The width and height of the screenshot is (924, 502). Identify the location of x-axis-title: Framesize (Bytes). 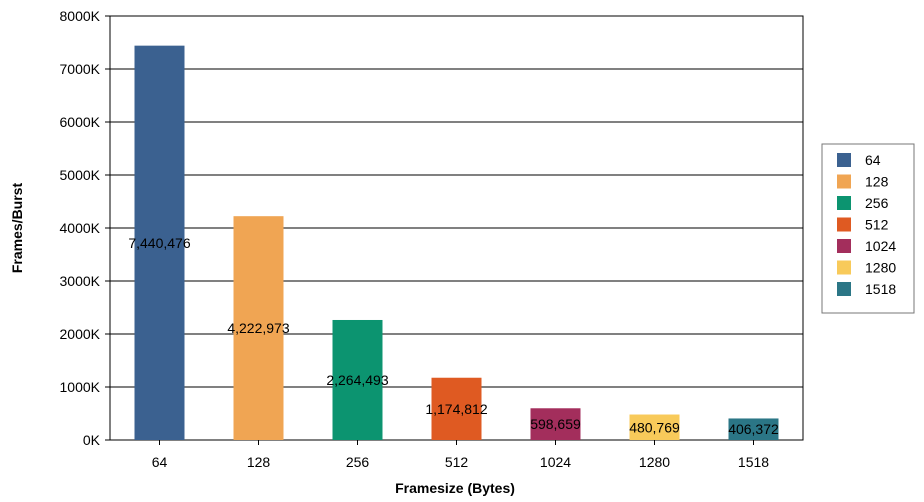
(455, 488).